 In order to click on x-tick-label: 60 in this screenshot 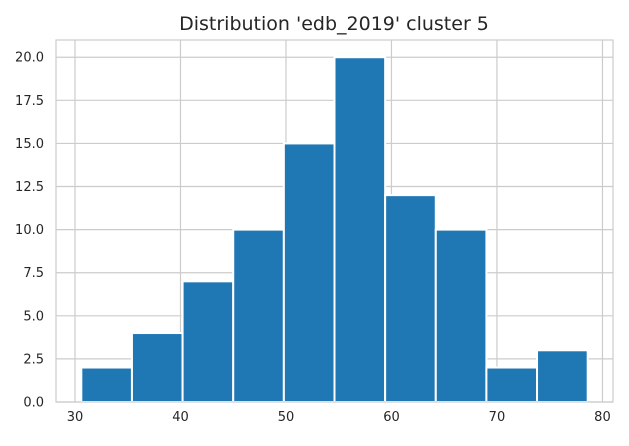, I will do `click(391, 417)`.